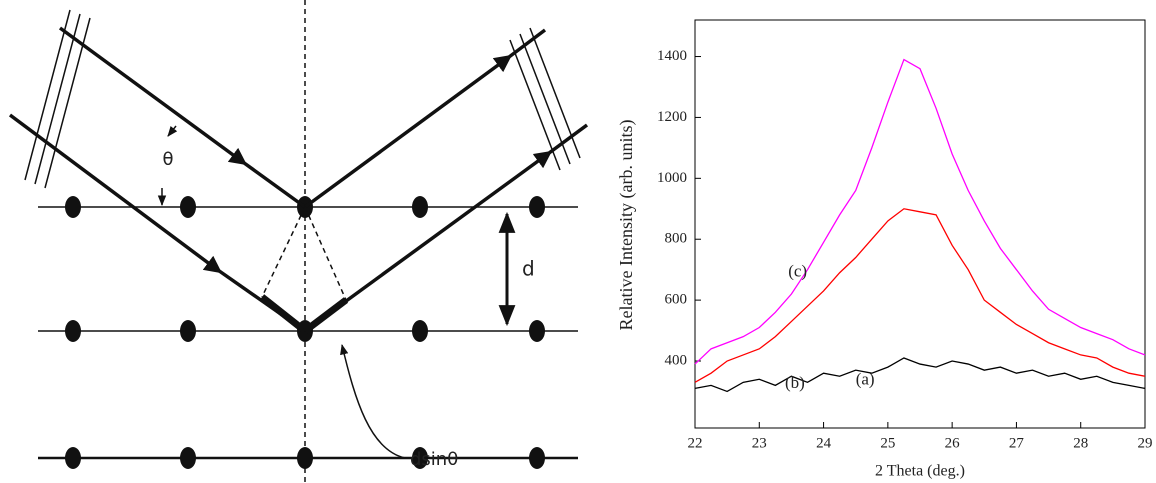 This screenshot has height=483, width=1156. What do you see at coordinates (953, 443) in the screenshot?
I see `x-tick-label: 26` at bounding box center [953, 443].